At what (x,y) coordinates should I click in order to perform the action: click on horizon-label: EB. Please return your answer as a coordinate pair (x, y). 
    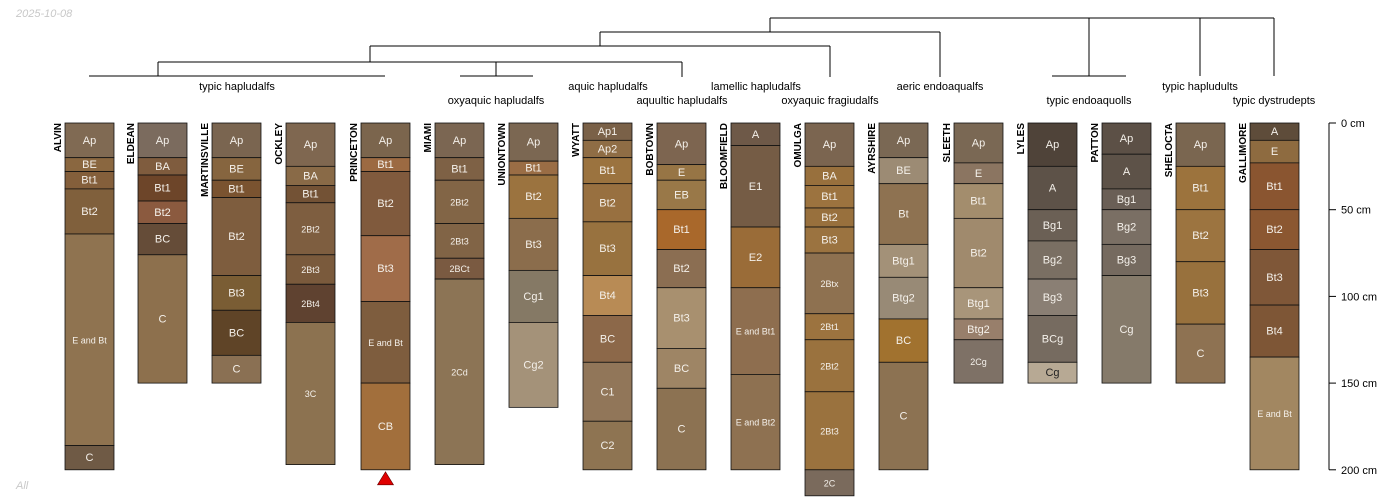
    Looking at the image, I should click on (681, 195).